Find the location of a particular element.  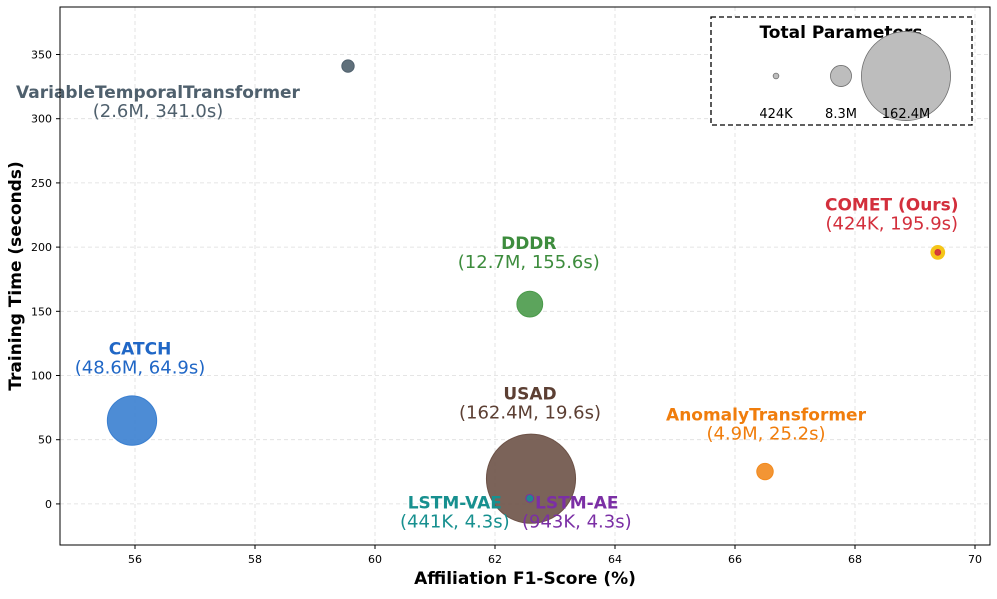

y-tick-label: 200 is located at coordinates (41, 247).